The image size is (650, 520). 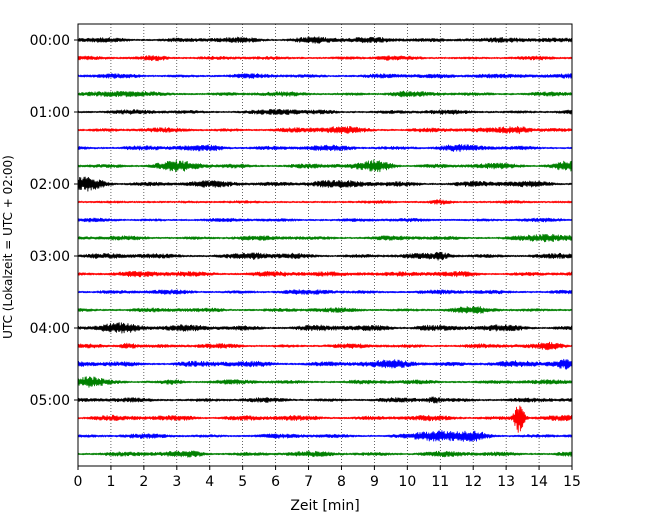 What do you see at coordinates (50, 401) in the screenshot?
I see `y-tick-label: 05:00` at bounding box center [50, 401].